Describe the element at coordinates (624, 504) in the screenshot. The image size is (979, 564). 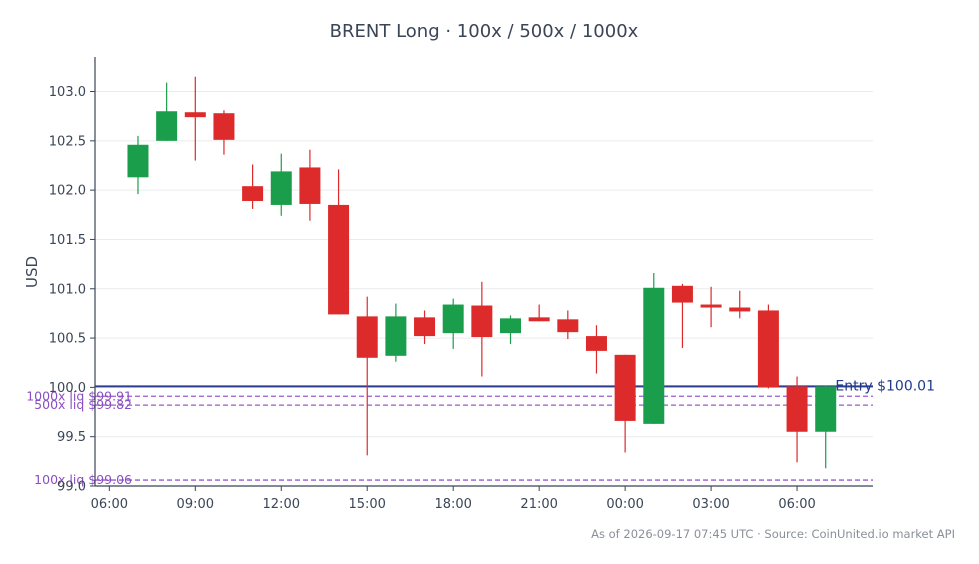
I see `x-tick-label-6: 00:00` at that location.